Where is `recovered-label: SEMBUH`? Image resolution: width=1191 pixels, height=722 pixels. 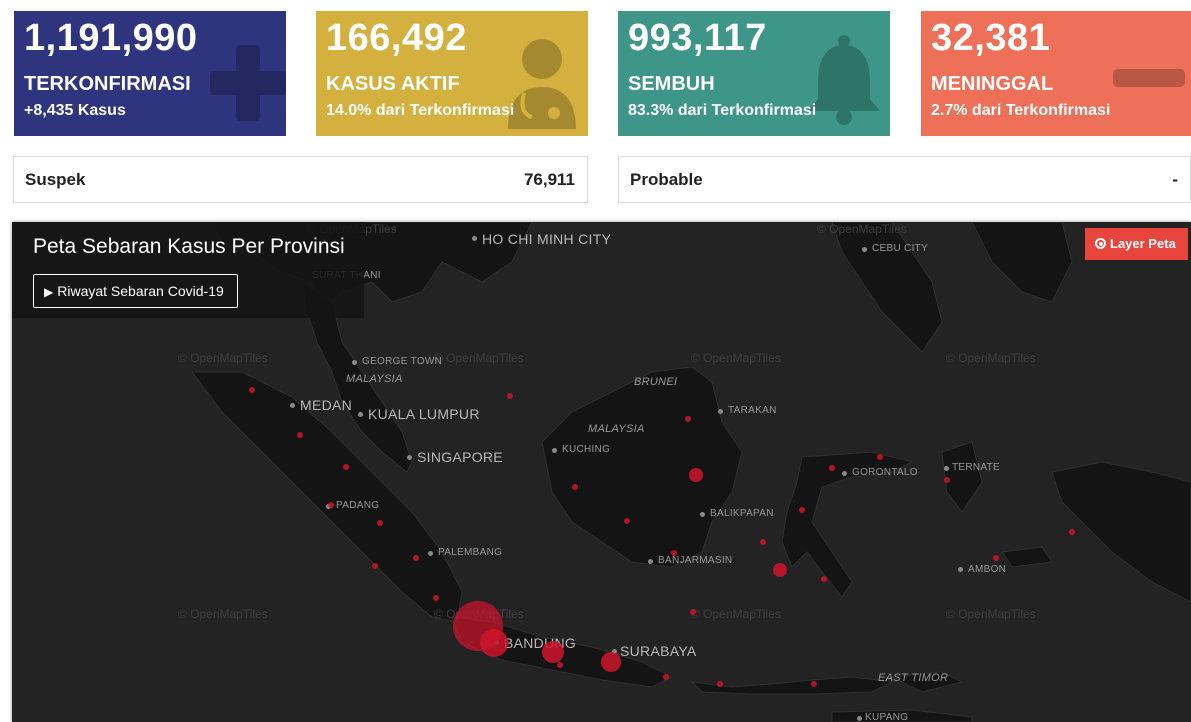
recovered-label: SEMBUH is located at coordinates (671, 84).